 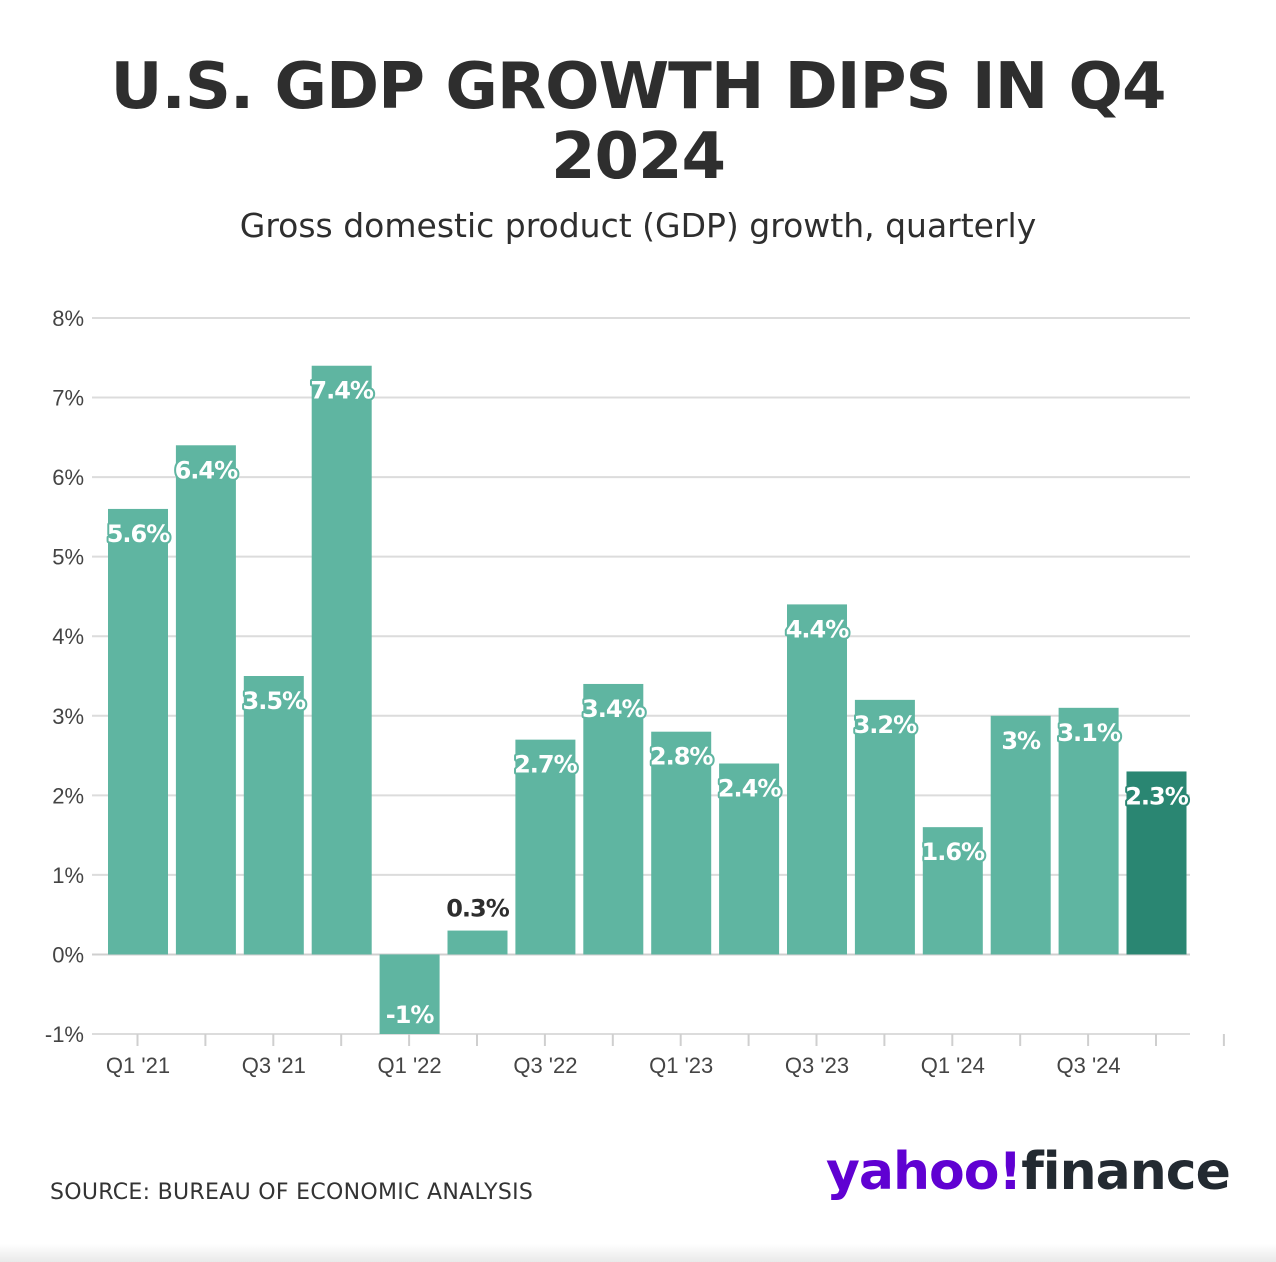 I want to click on y-tick-label: 0%, so click(x=68, y=954).